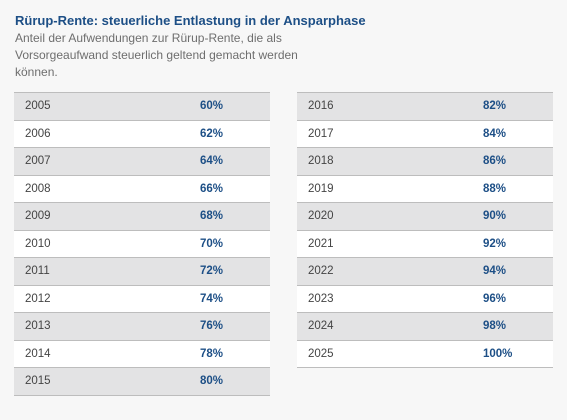 This screenshot has width=567, height=420. What do you see at coordinates (142, 354) in the screenshot?
I see `table-row: 2014 78%` at bounding box center [142, 354].